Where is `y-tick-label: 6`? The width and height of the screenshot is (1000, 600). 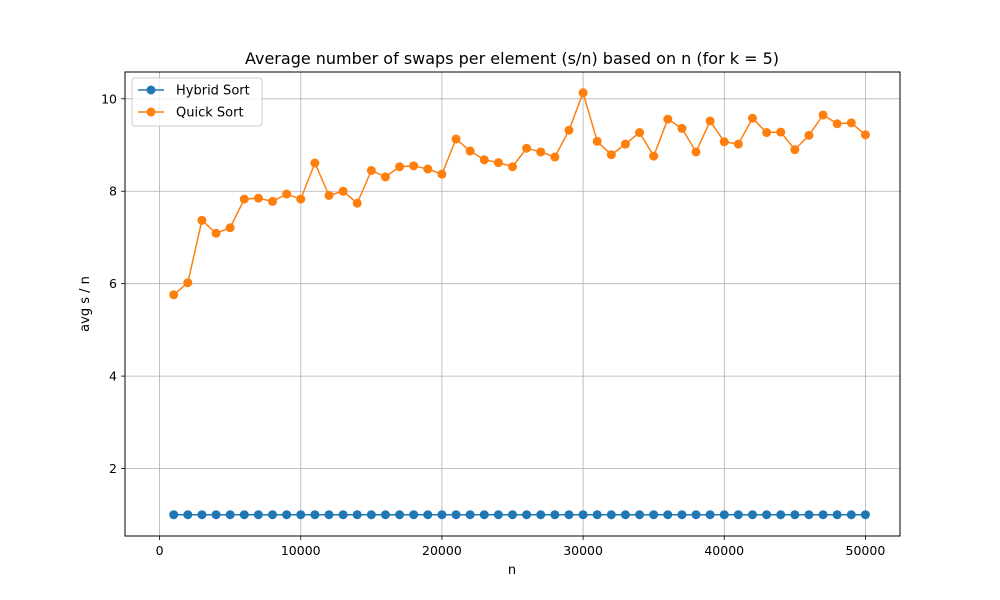
y-tick-label: 6 is located at coordinates (113, 283).